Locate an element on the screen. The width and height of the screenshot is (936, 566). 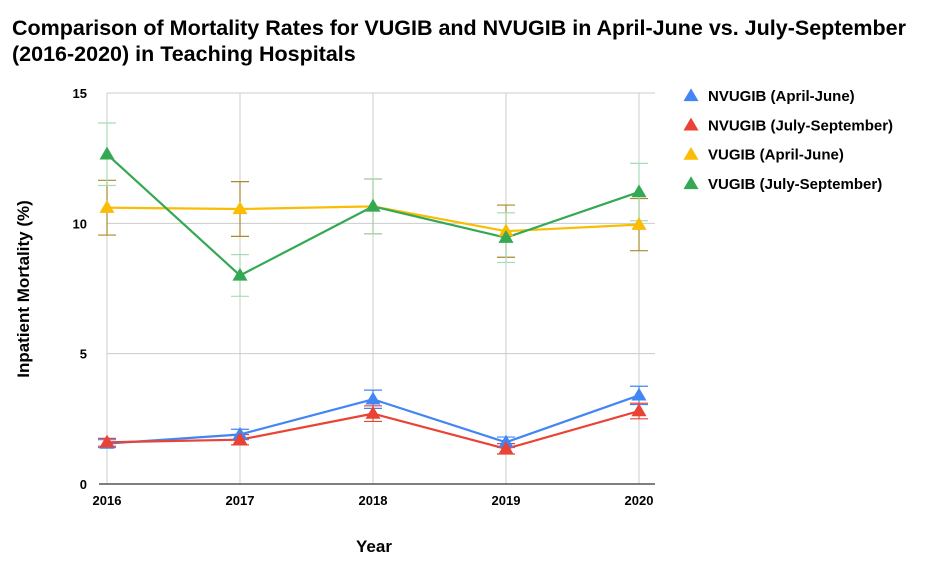
legend-item: VUGIB (April-June) is located at coordinates (763, 155).